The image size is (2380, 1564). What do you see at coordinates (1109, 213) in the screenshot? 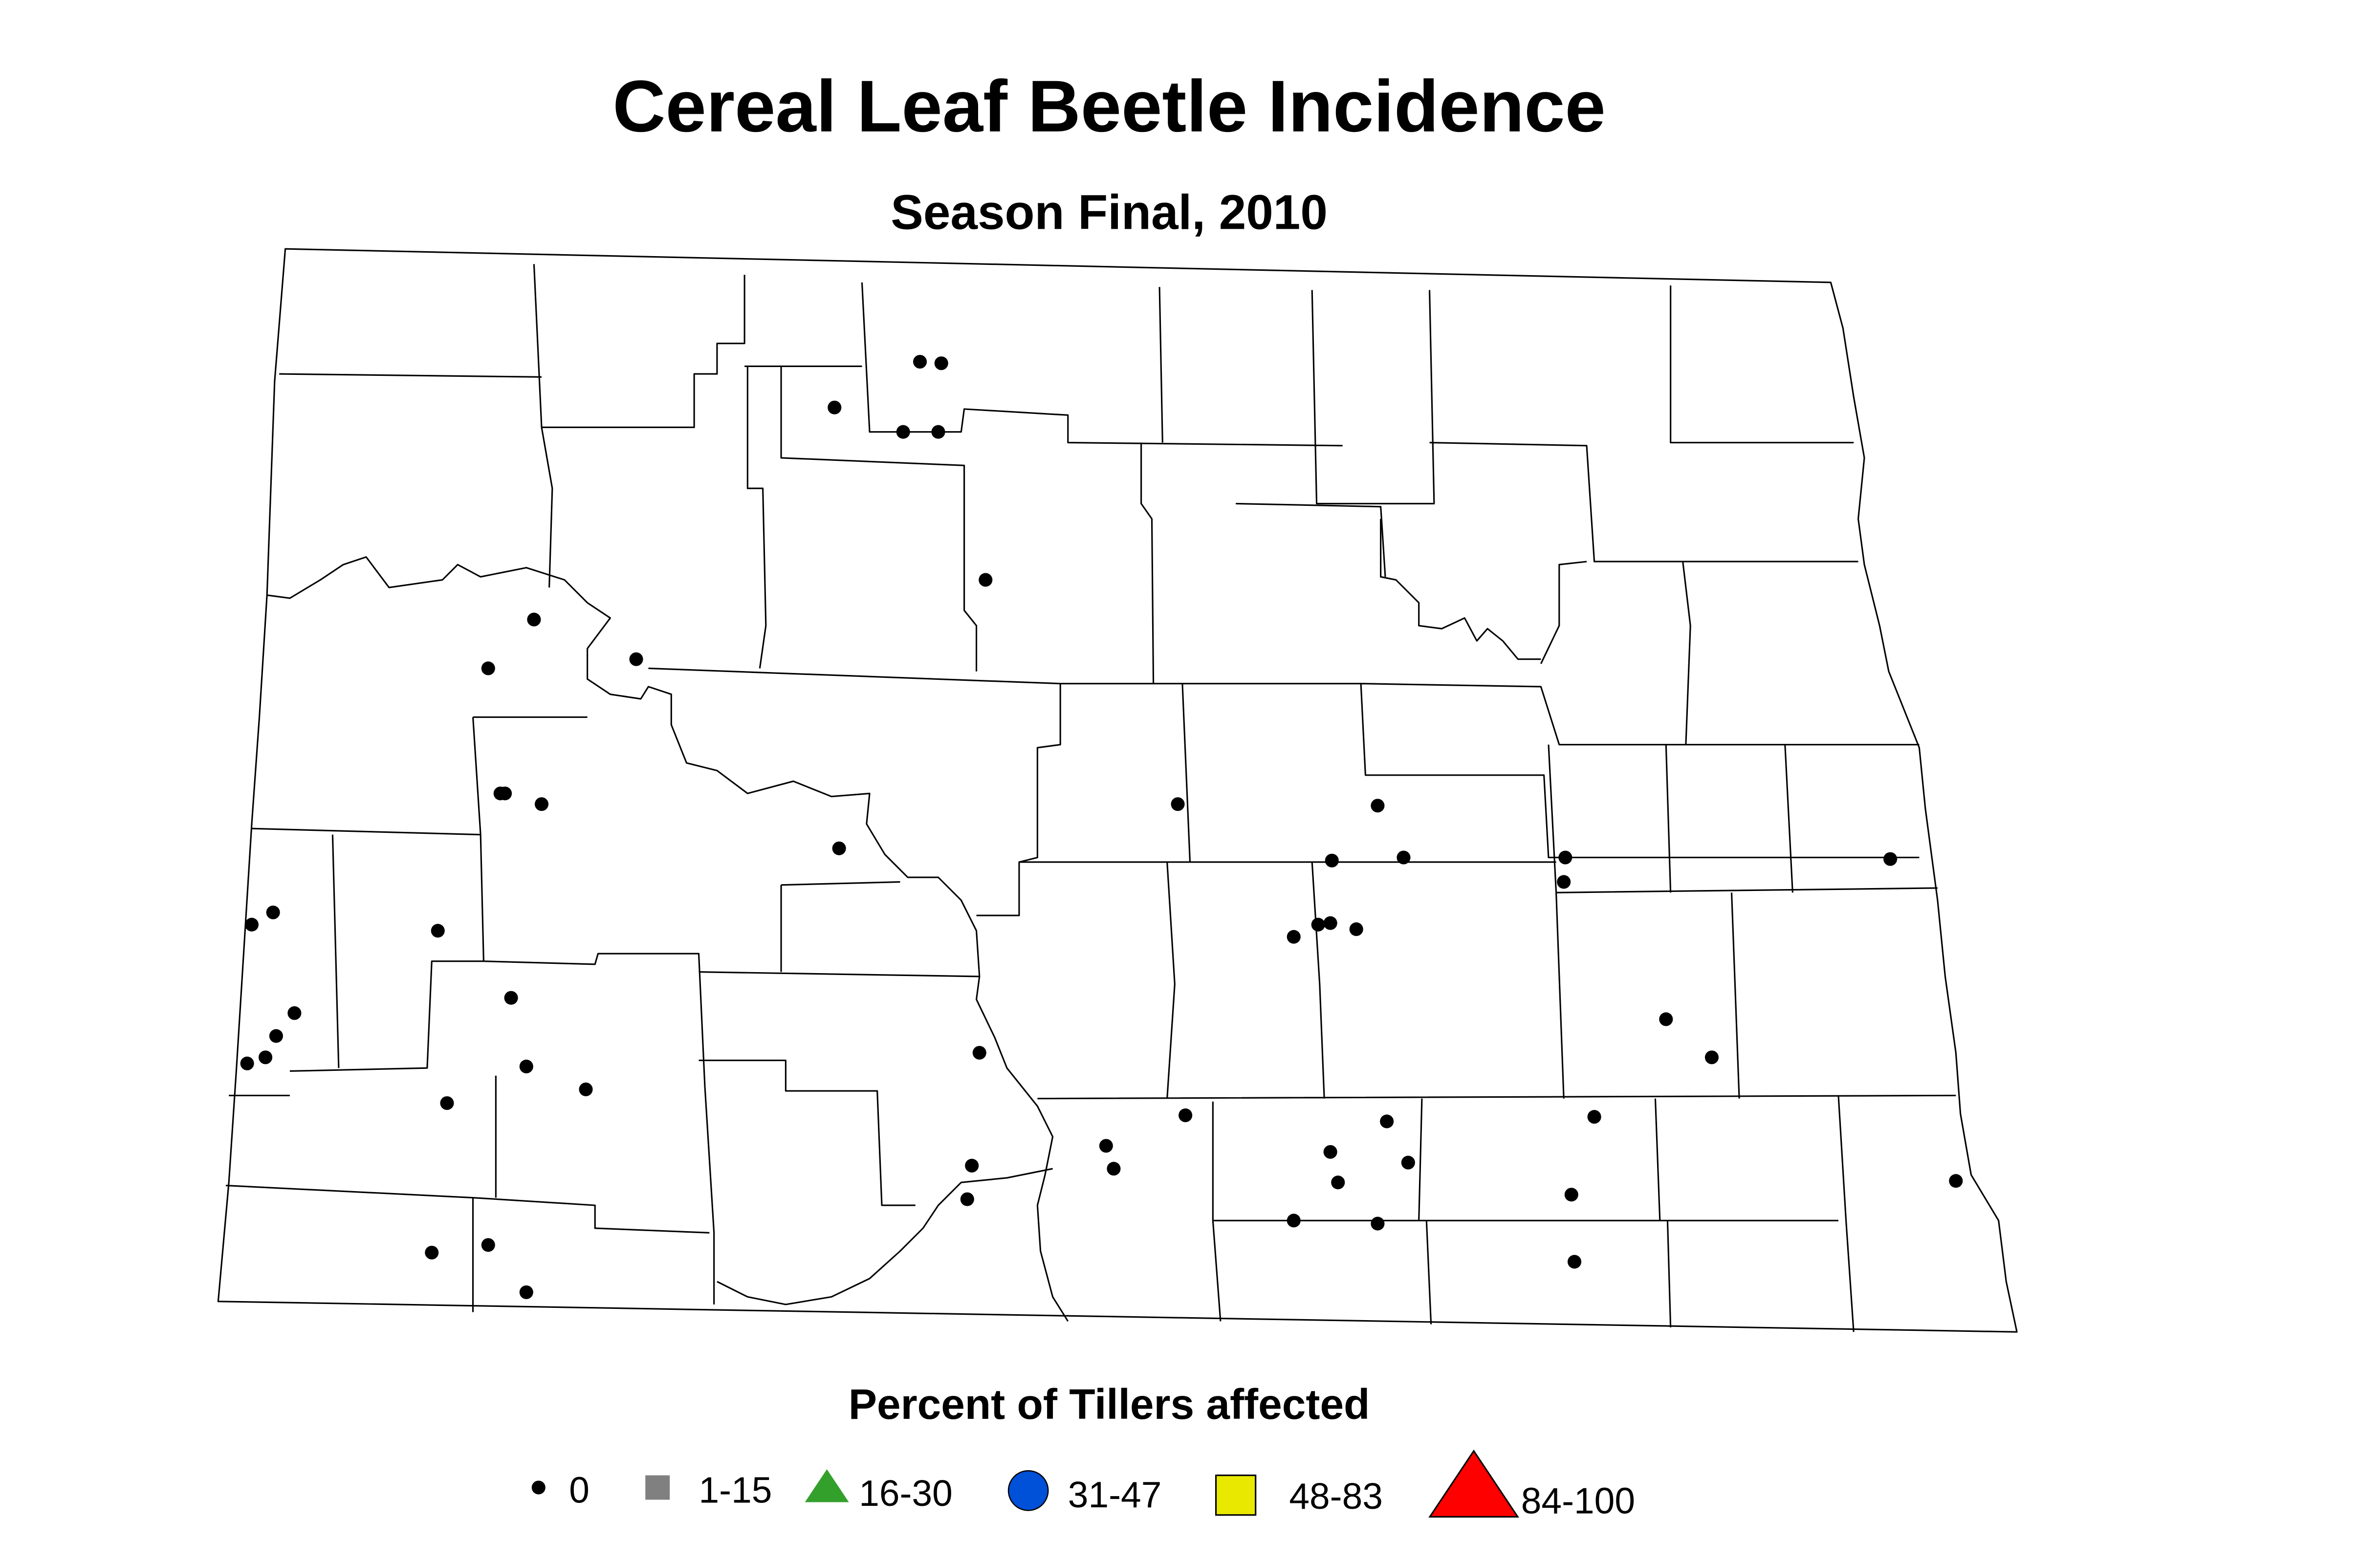
I see `map-subtitle: Season Final, 2010` at bounding box center [1109, 213].